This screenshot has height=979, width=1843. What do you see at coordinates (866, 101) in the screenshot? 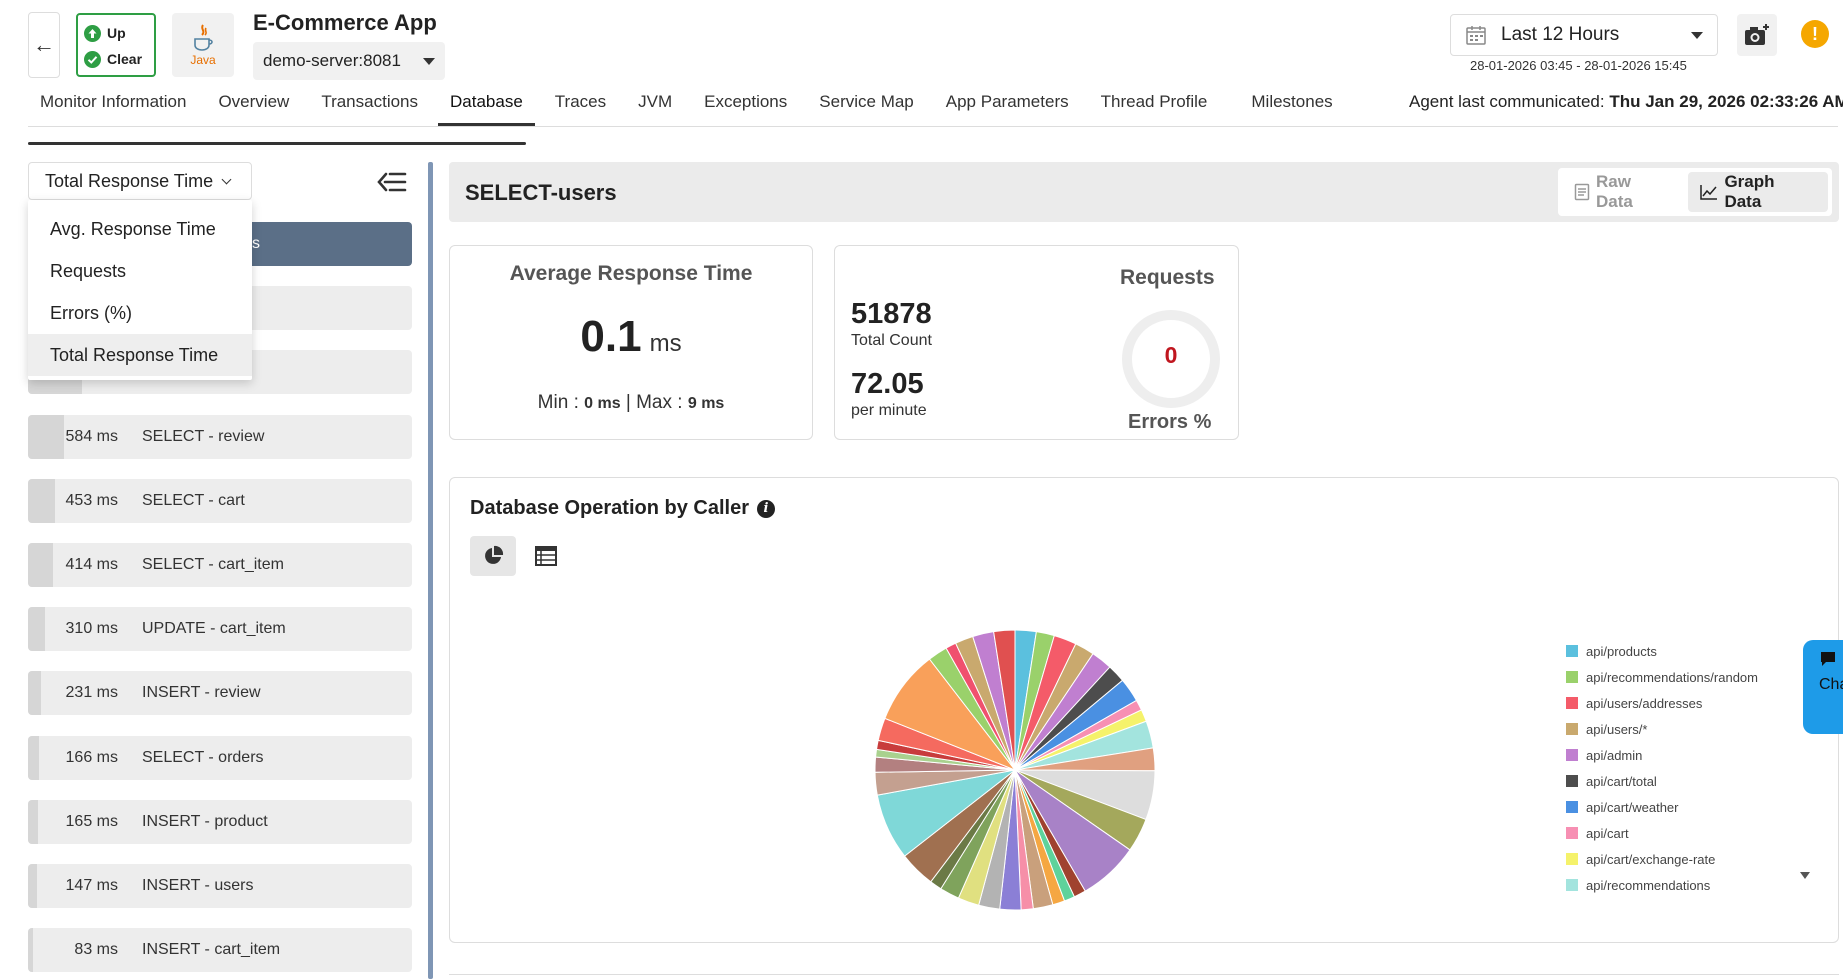
I see `tab-service-map: Service Map` at bounding box center [866, 101].